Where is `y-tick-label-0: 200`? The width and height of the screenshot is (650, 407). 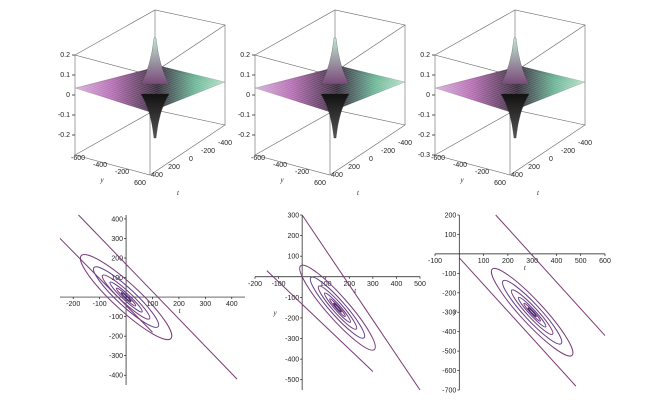
y-tick-label-0: 200 is located at coordinates (451, 216).